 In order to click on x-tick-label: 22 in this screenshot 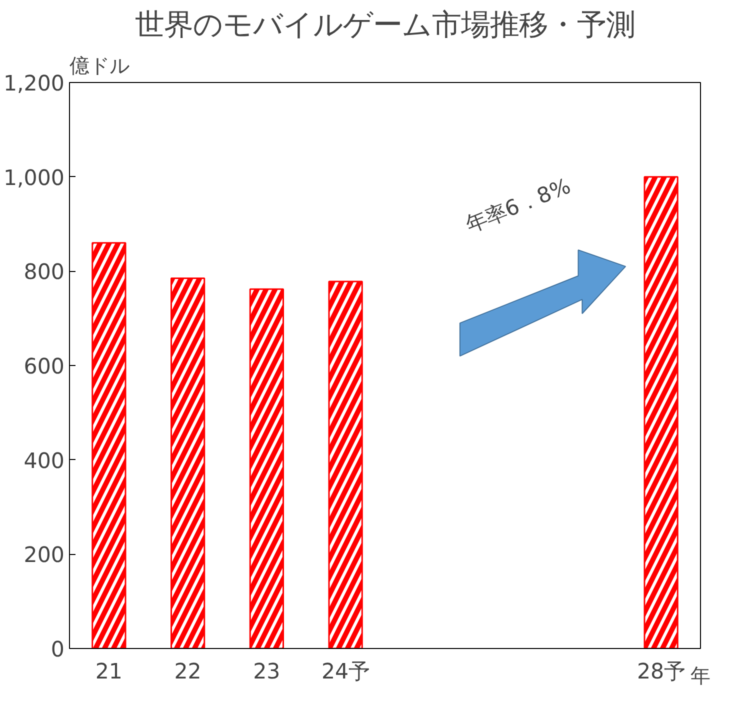, I will do `click(188, 672)`.